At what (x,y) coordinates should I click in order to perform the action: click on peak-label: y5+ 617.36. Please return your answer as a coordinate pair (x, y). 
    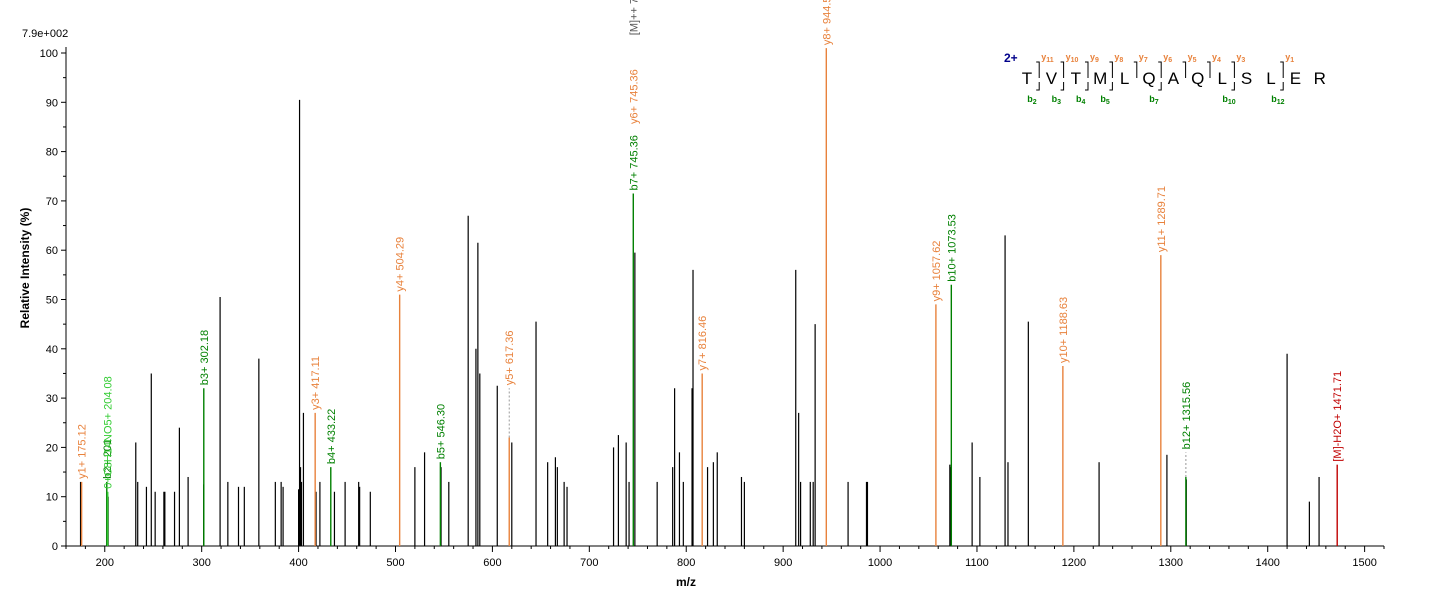
    Looking at the image, I should click on (510, 357).